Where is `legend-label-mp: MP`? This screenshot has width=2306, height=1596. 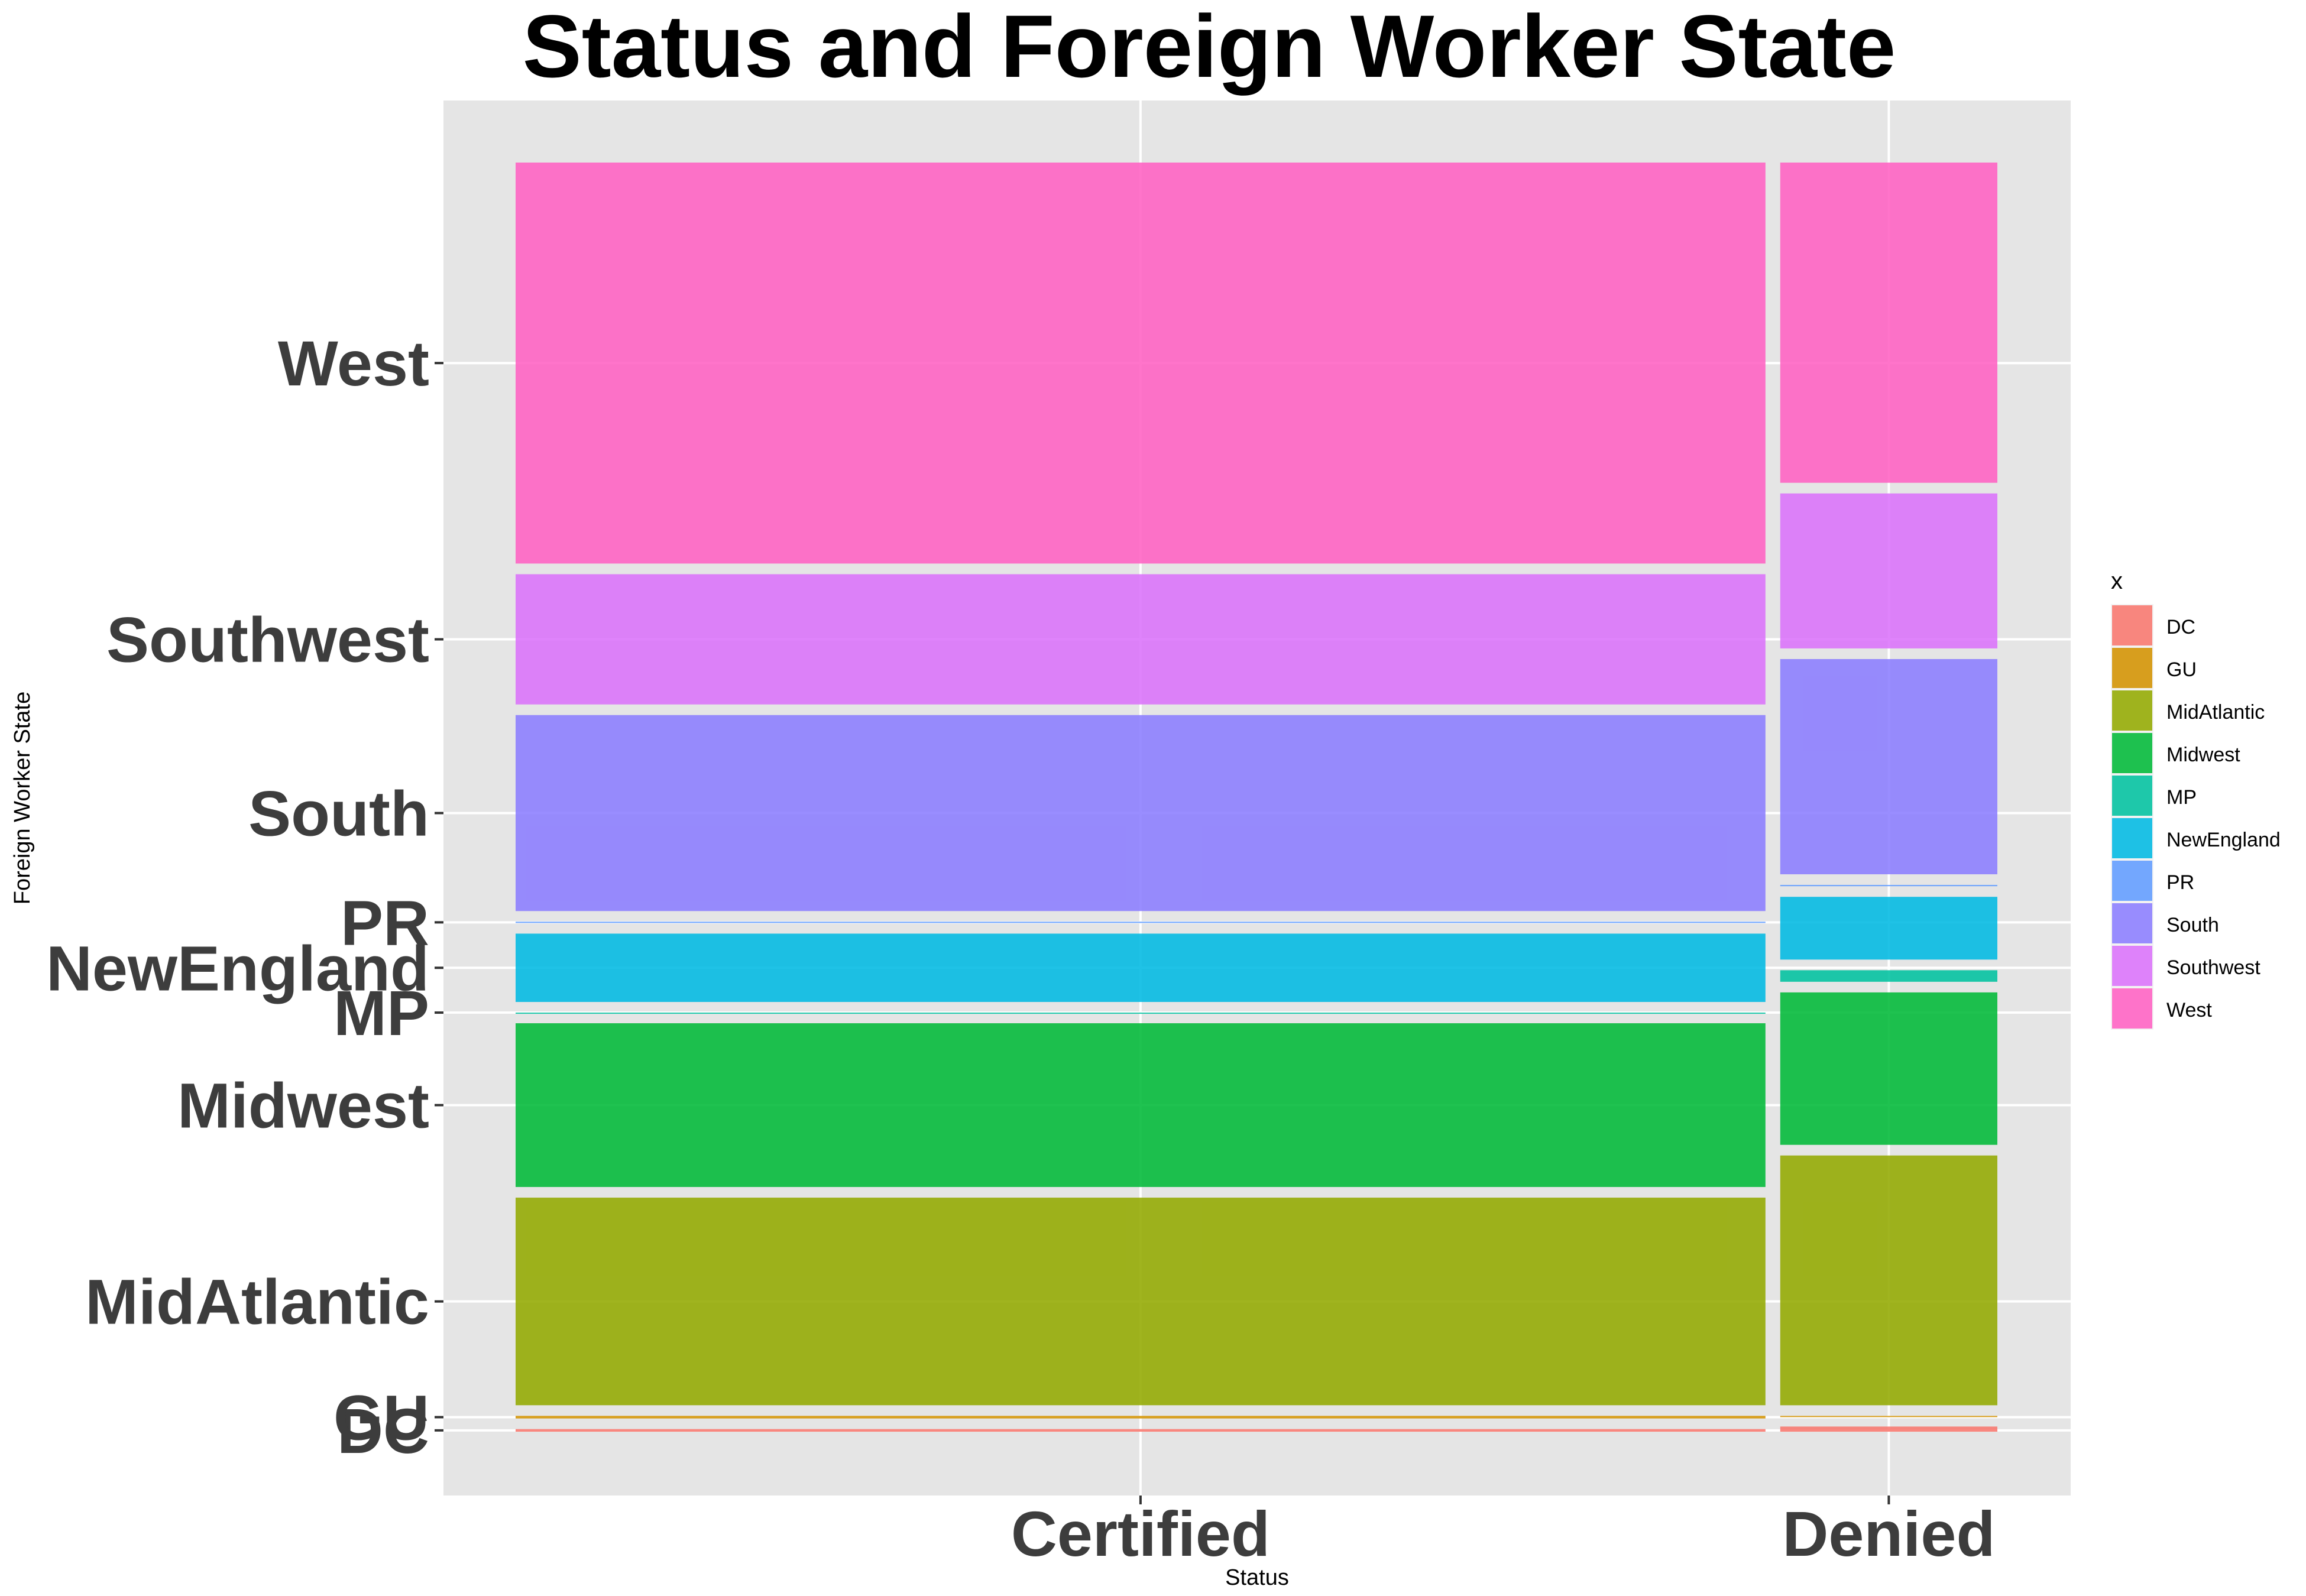
legend-label-mp: MP is located at coordinates (2181, 798).